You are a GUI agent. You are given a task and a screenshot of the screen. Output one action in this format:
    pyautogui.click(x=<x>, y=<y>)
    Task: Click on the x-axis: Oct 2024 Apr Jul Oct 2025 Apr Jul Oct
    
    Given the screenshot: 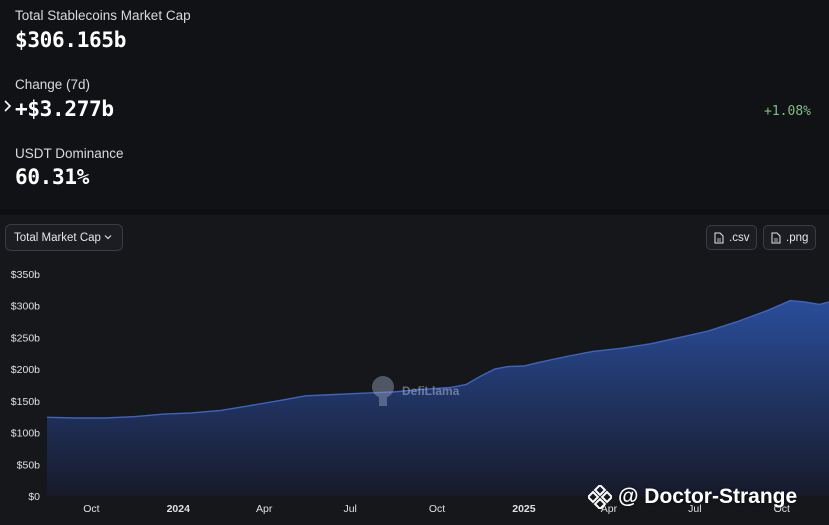 What is the action you would take?
    pyautogui.click(x=436, y=509)
    